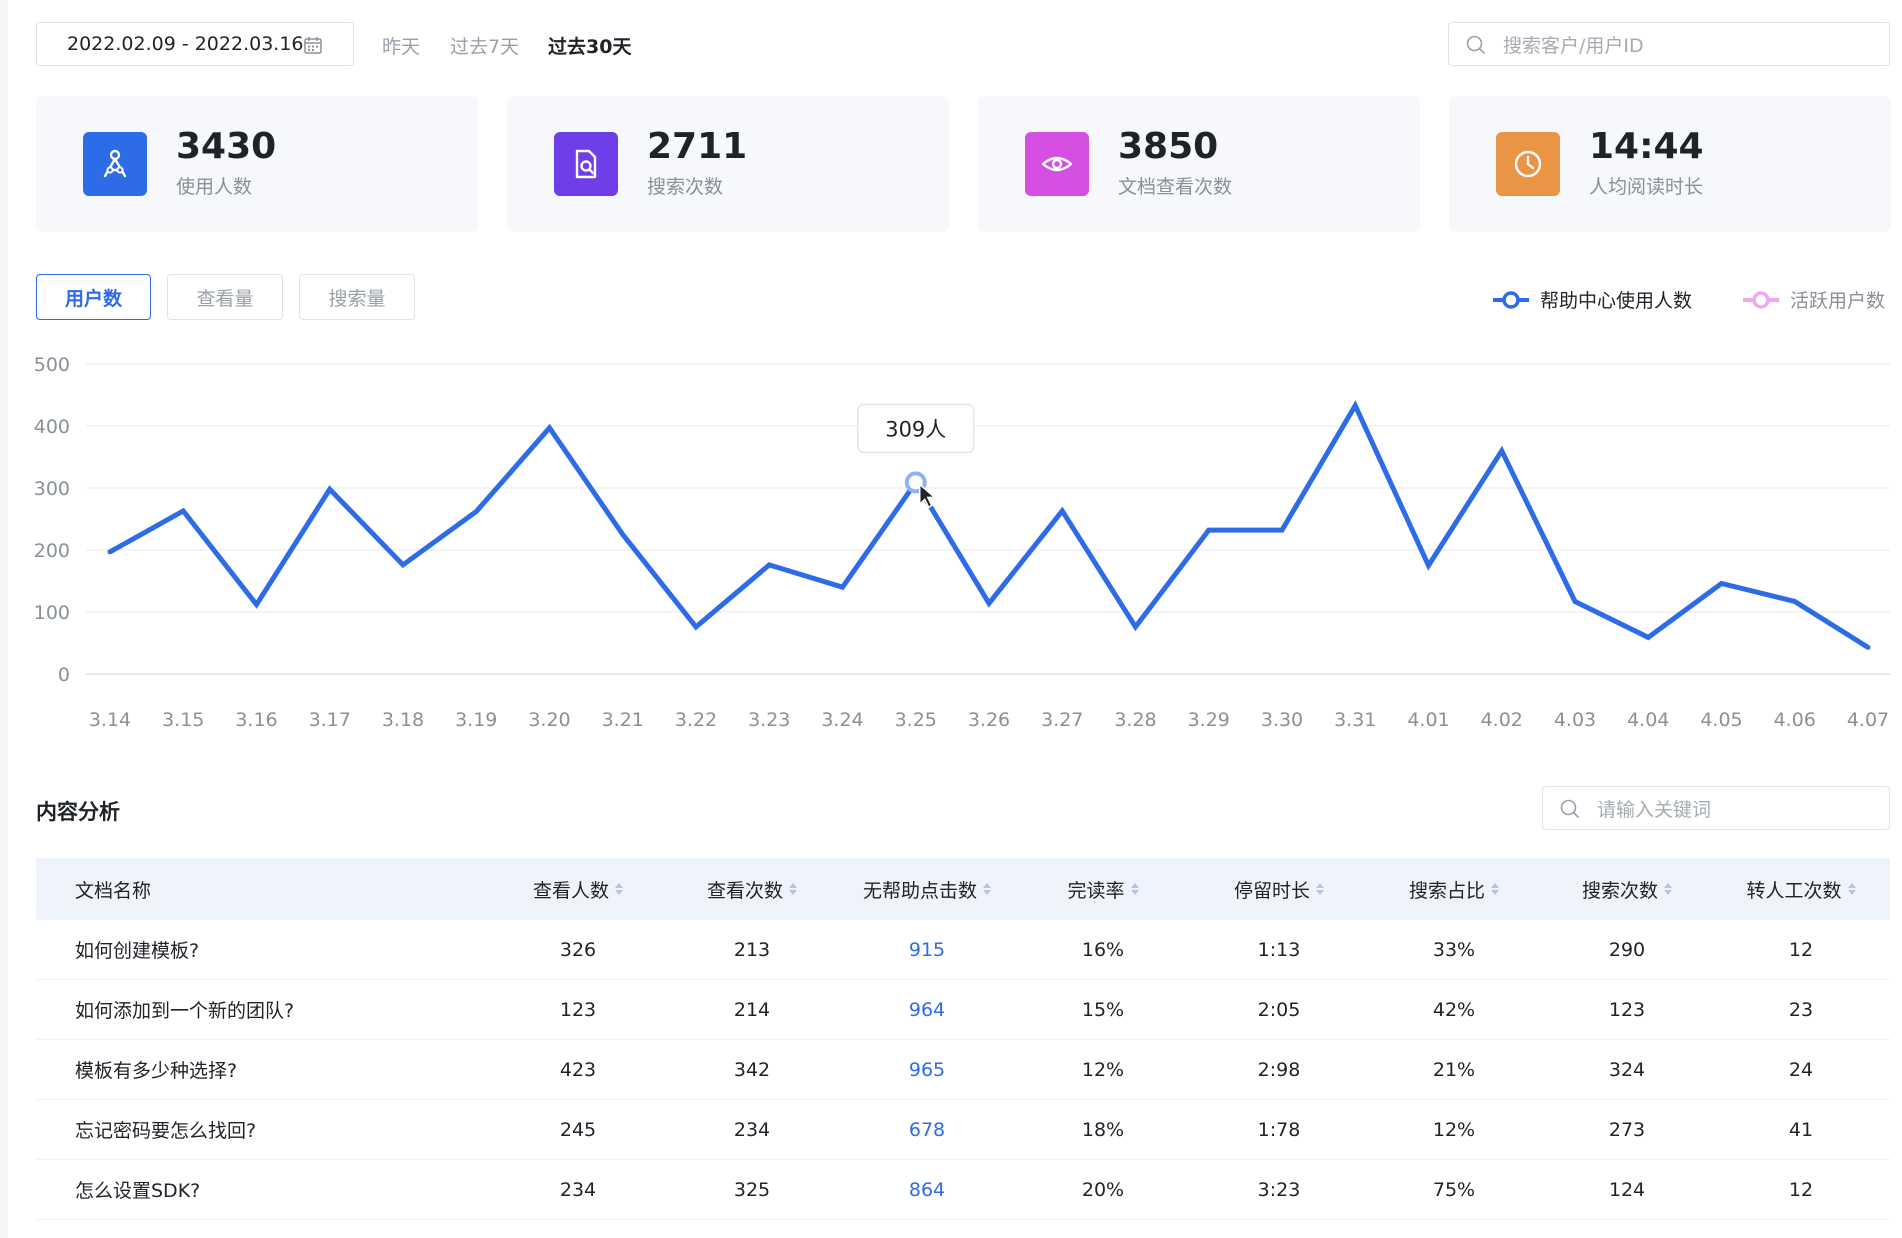 This screenshot has height=1238, width=1902. What do you see at coordinates (1279, 889) in the screenshot?
I see `column-header-dwell-time: 停留时长` at bounding box center [1279, 889].